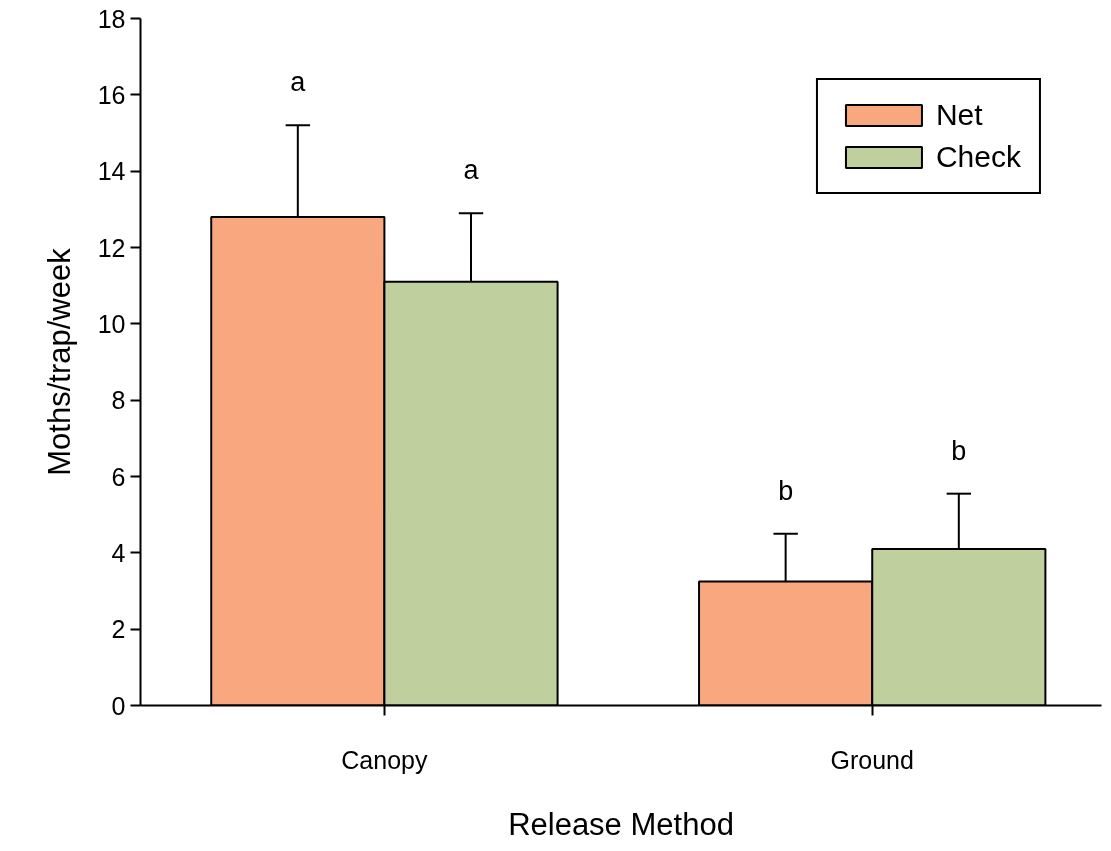 Image resolution: width=1111 pixels, height=851 pixels. I want to click on y-tick-label: 0, so click(118, 705).